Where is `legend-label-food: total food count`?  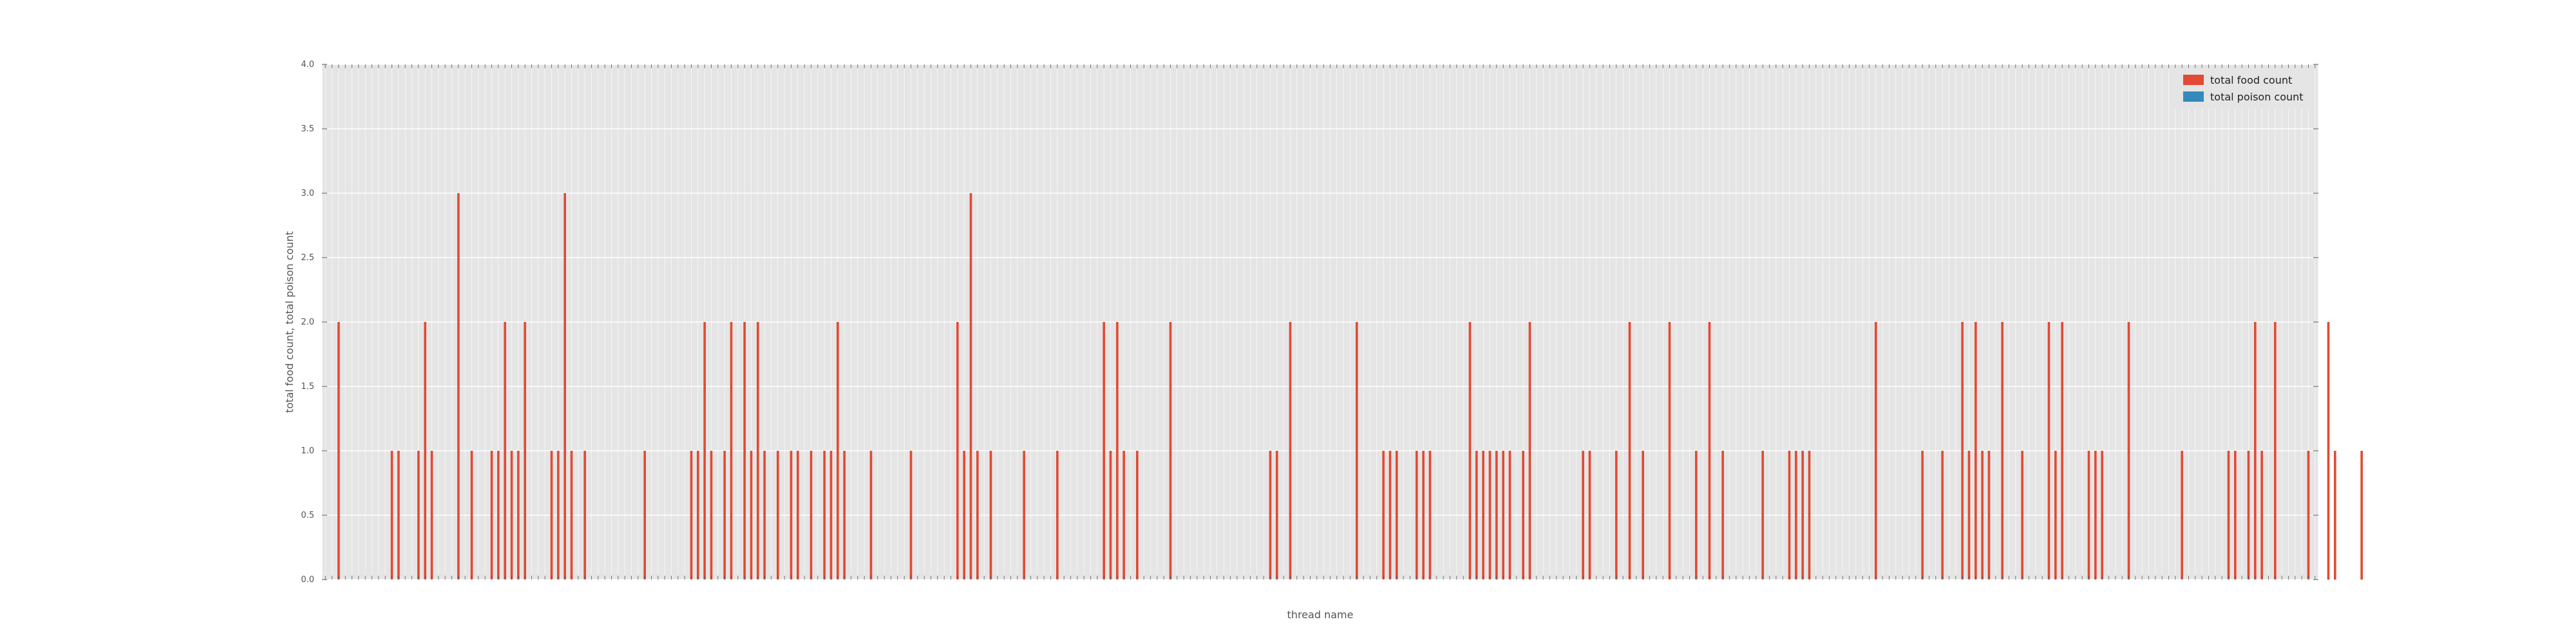
legend-label-food: total food count is located at coordinates (2251, 80).